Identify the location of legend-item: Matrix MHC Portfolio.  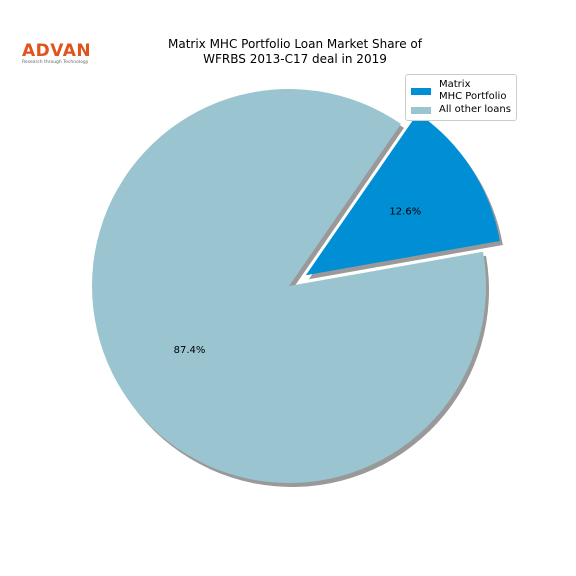
(461, 91).